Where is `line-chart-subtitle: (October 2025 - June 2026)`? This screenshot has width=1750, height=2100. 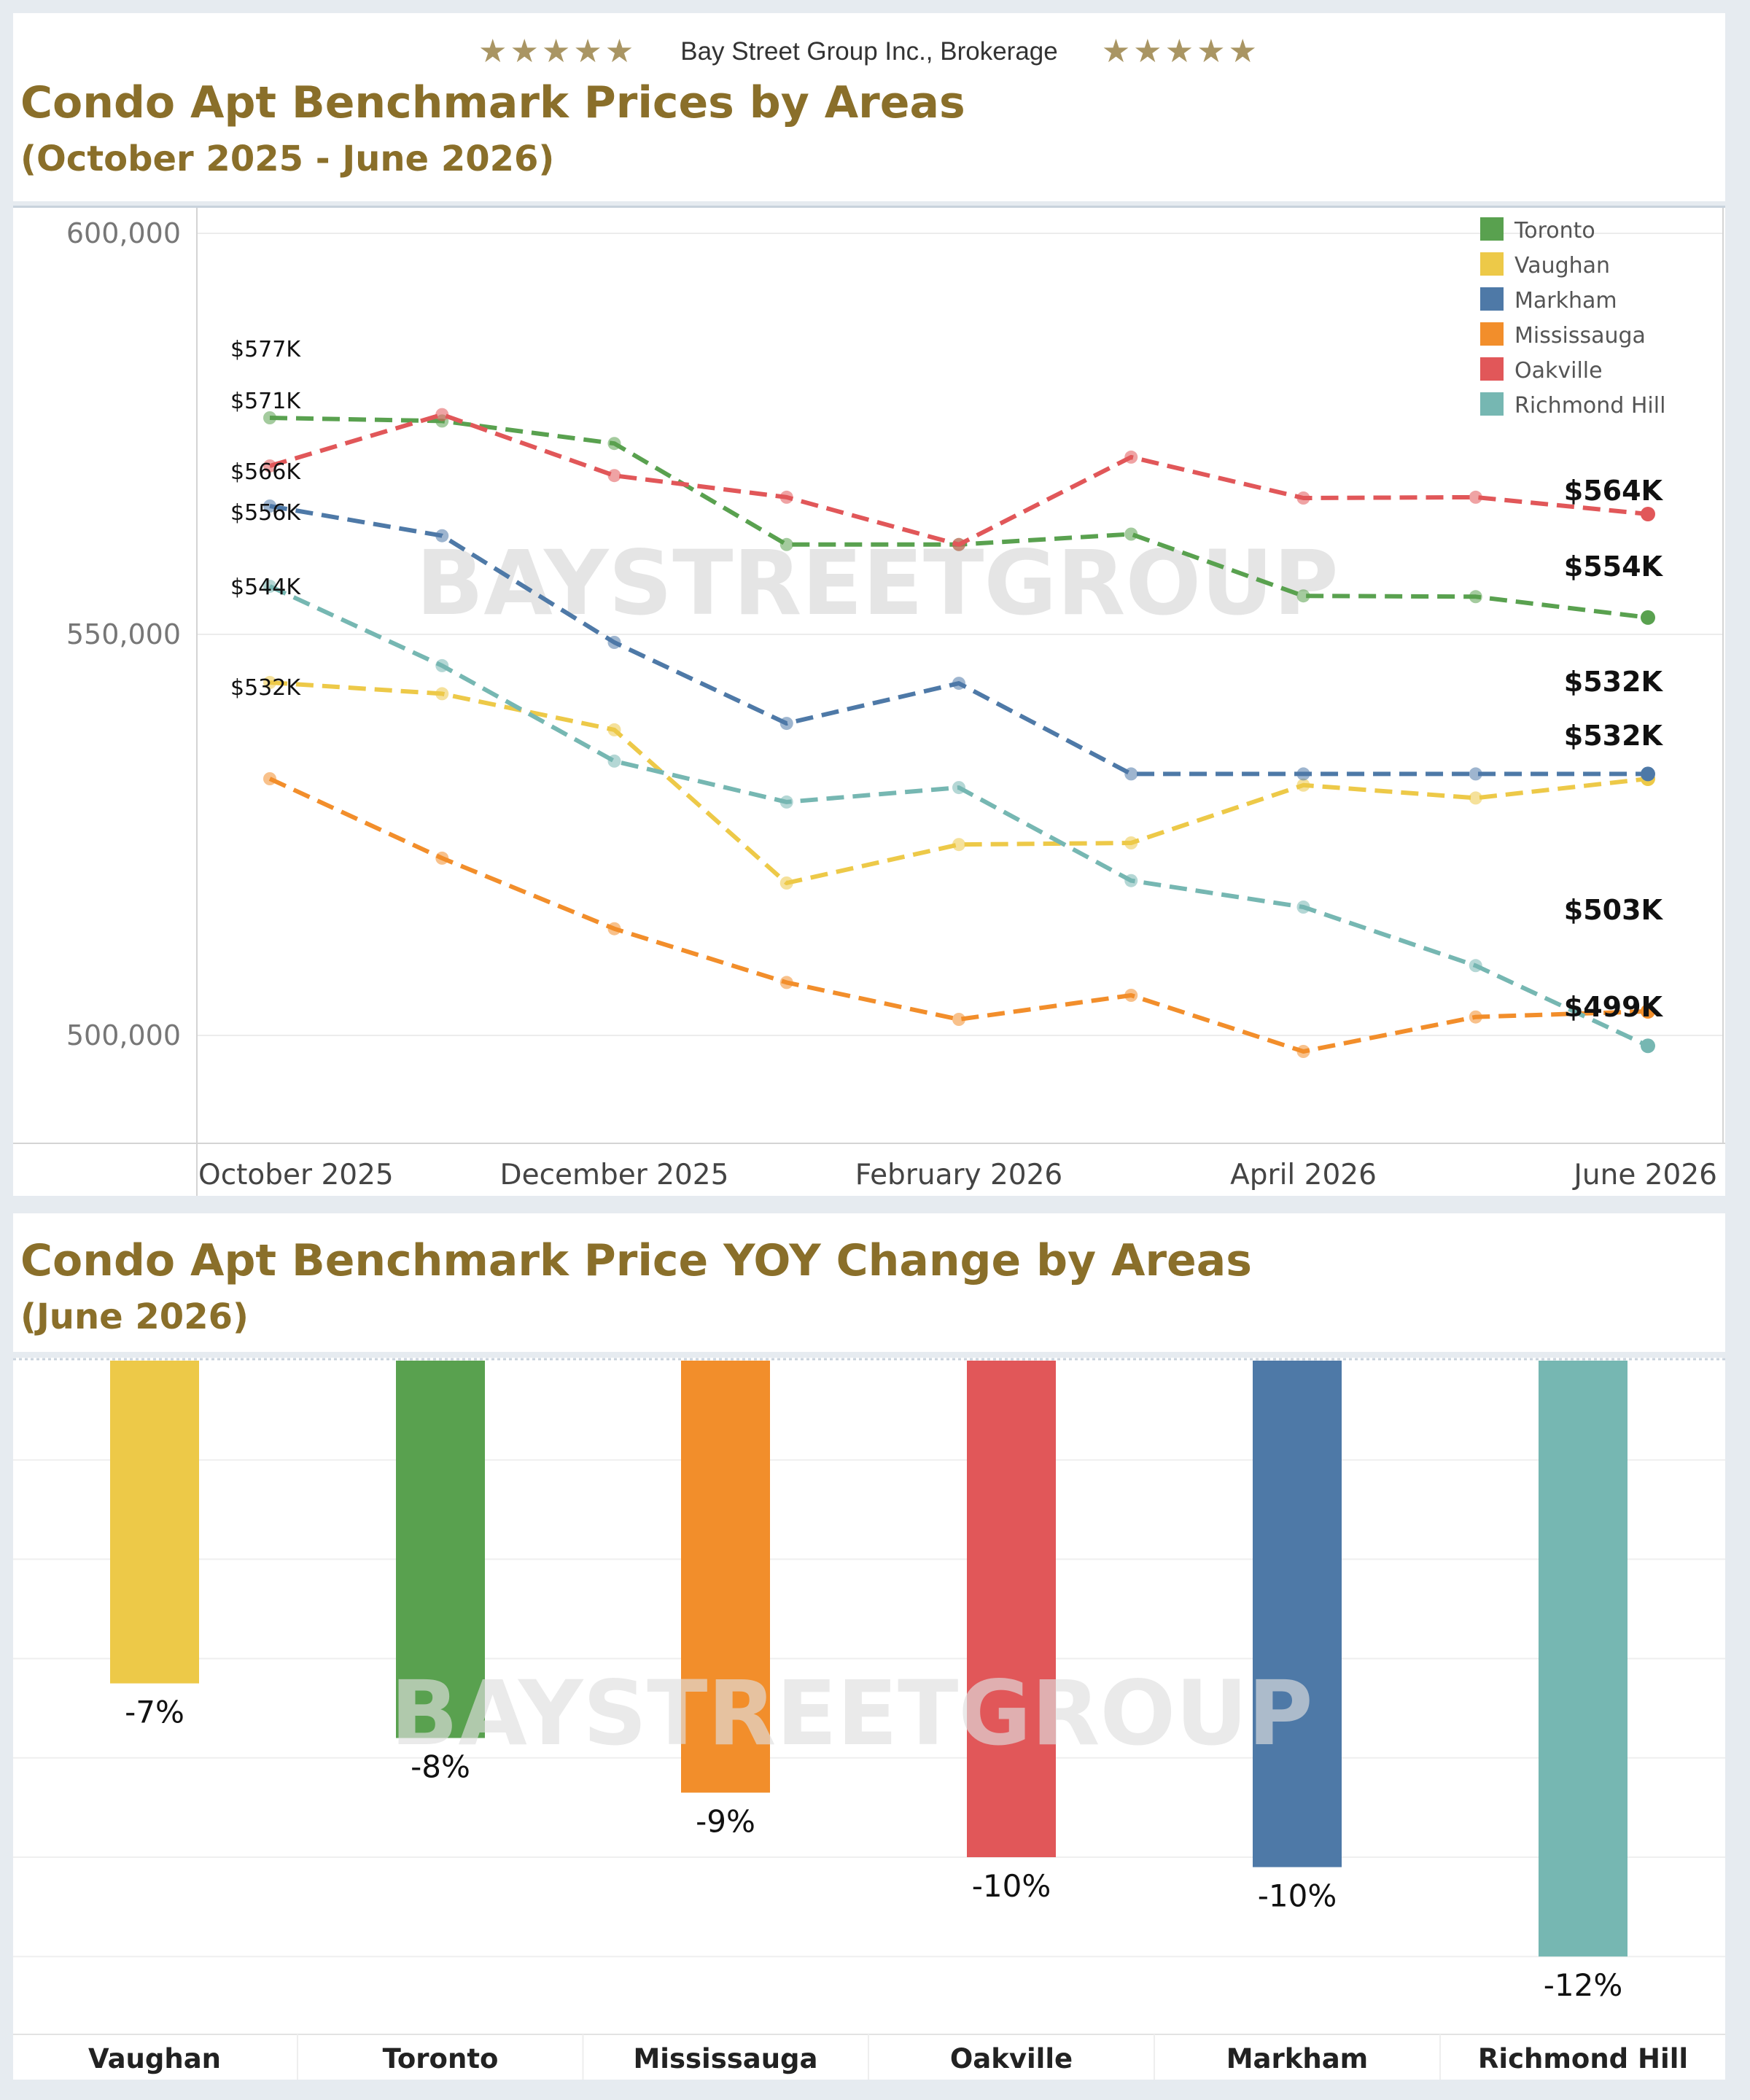
line-chart-subtitle: (October 2025 - June 2026) is located at coordinates (287, 159).